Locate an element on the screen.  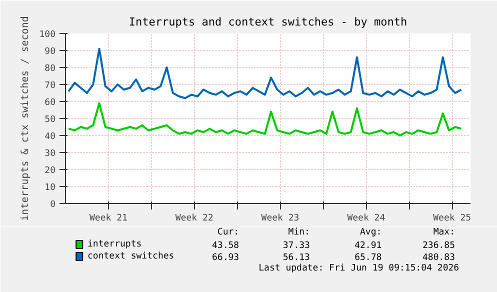
x-tick-label: Week 23 is located at coordinates (280, 219).